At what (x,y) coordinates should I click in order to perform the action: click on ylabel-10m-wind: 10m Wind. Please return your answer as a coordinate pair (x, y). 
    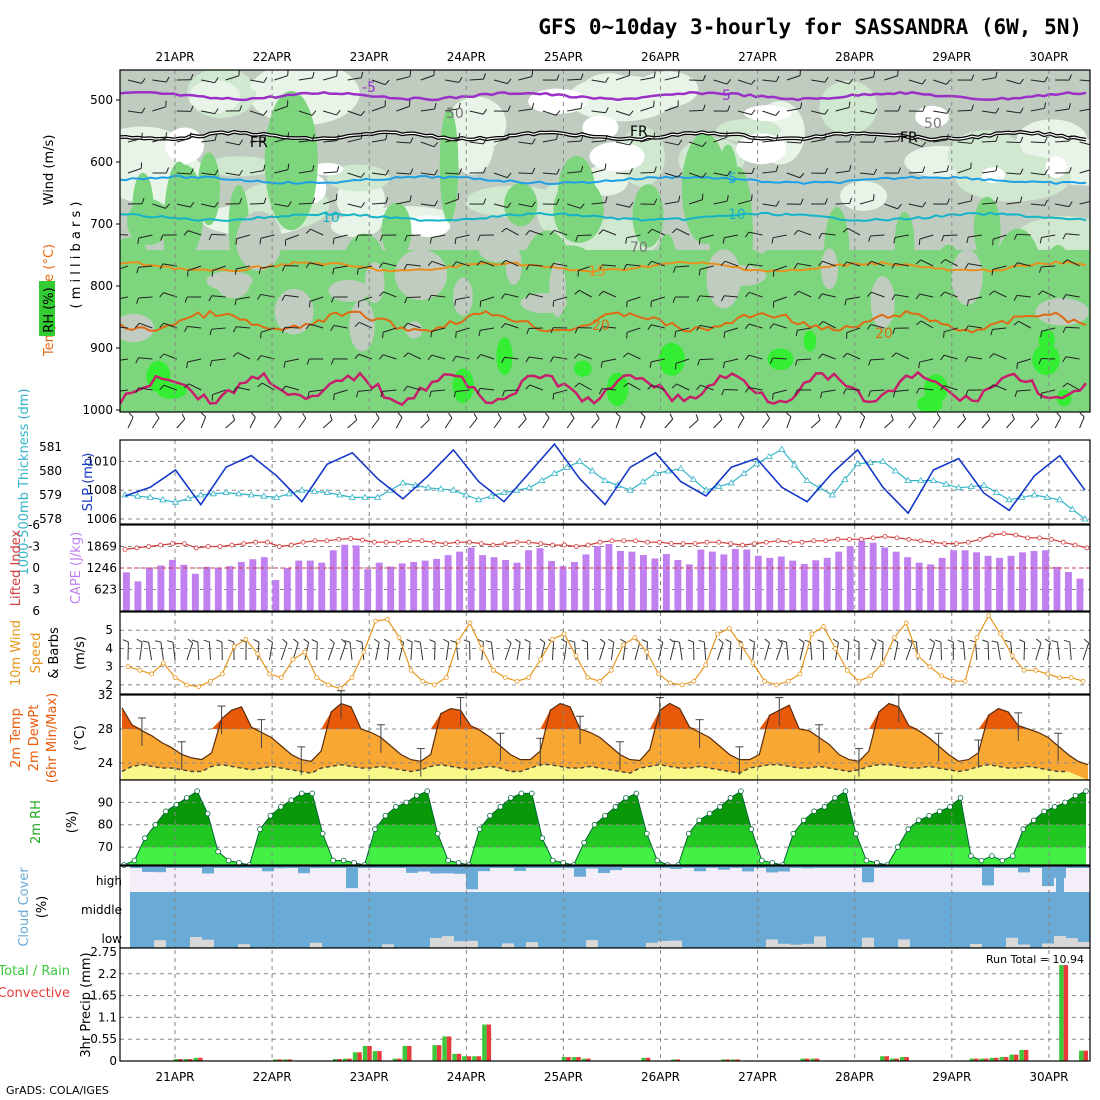
    Looking at the image, I should click on (16, 653).